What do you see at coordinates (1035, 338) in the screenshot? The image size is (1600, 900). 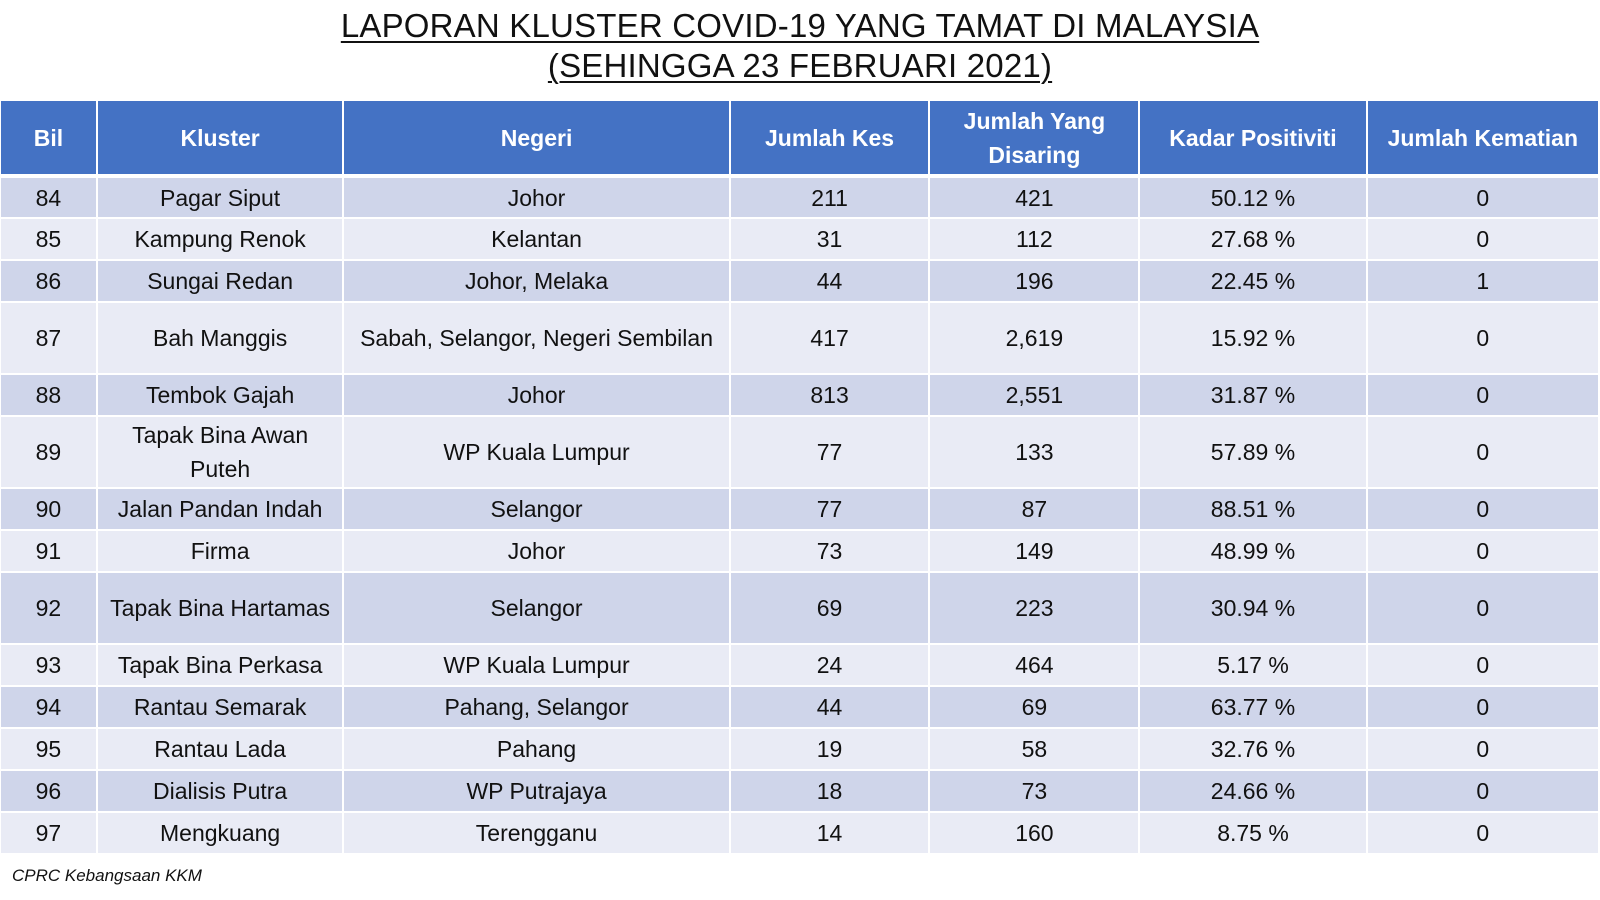 I see `cell-jumlah-disaring: 2,619` at bounding box center [1035, 338].